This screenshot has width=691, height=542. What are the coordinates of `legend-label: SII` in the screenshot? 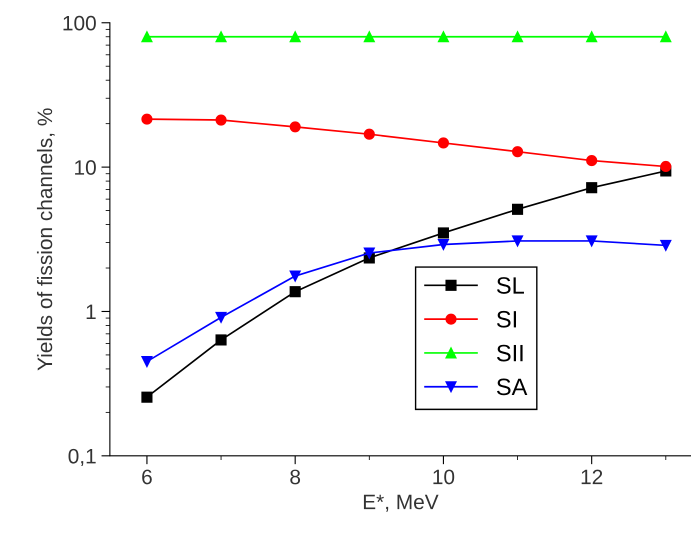 It's located at (509, 353).